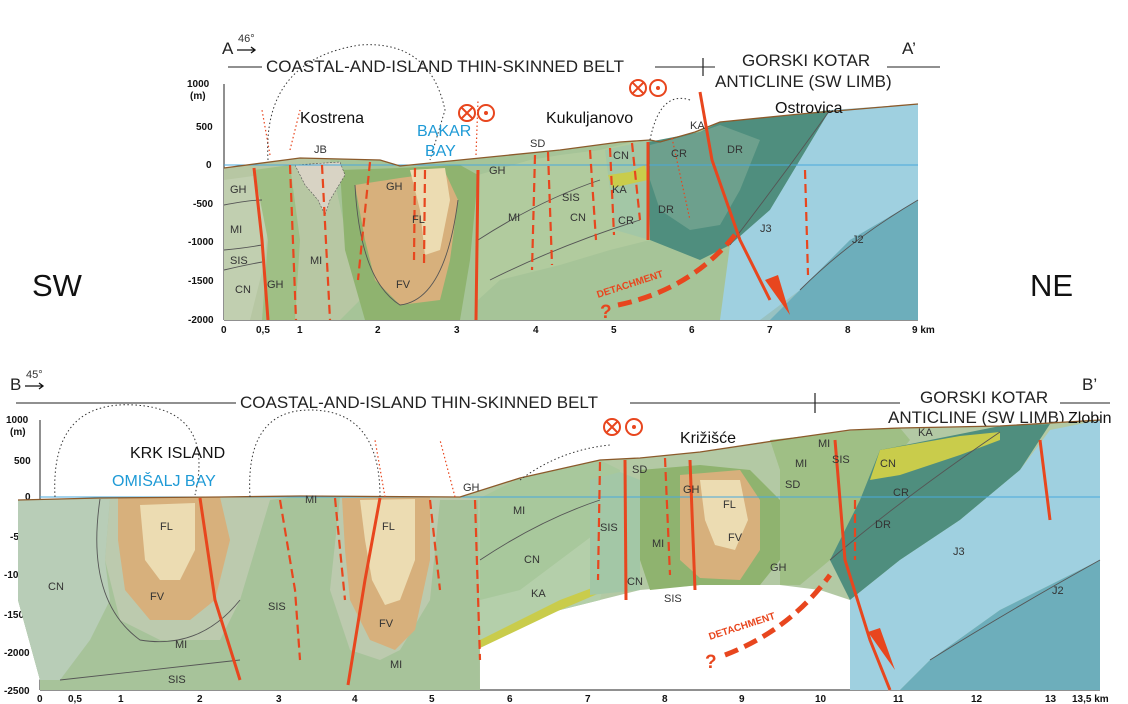  Describe the element at coordinates (35, 386) in the screenshot. I see `section-b-direction-arrow-icon` at that location.